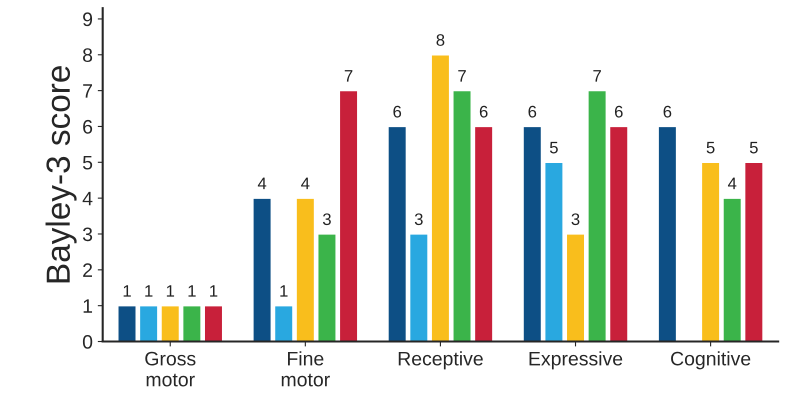  Describe the element at coordinates (440, 360) in the screenshot. I see `x-tick-label: Receptive` at that location.